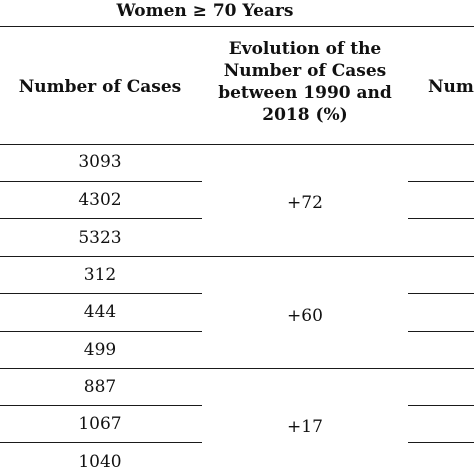 The image size is (474, 474). Describe the element at coordinates (100, 200) in the screenshot. I see `cases-cell: 4302` at that location.